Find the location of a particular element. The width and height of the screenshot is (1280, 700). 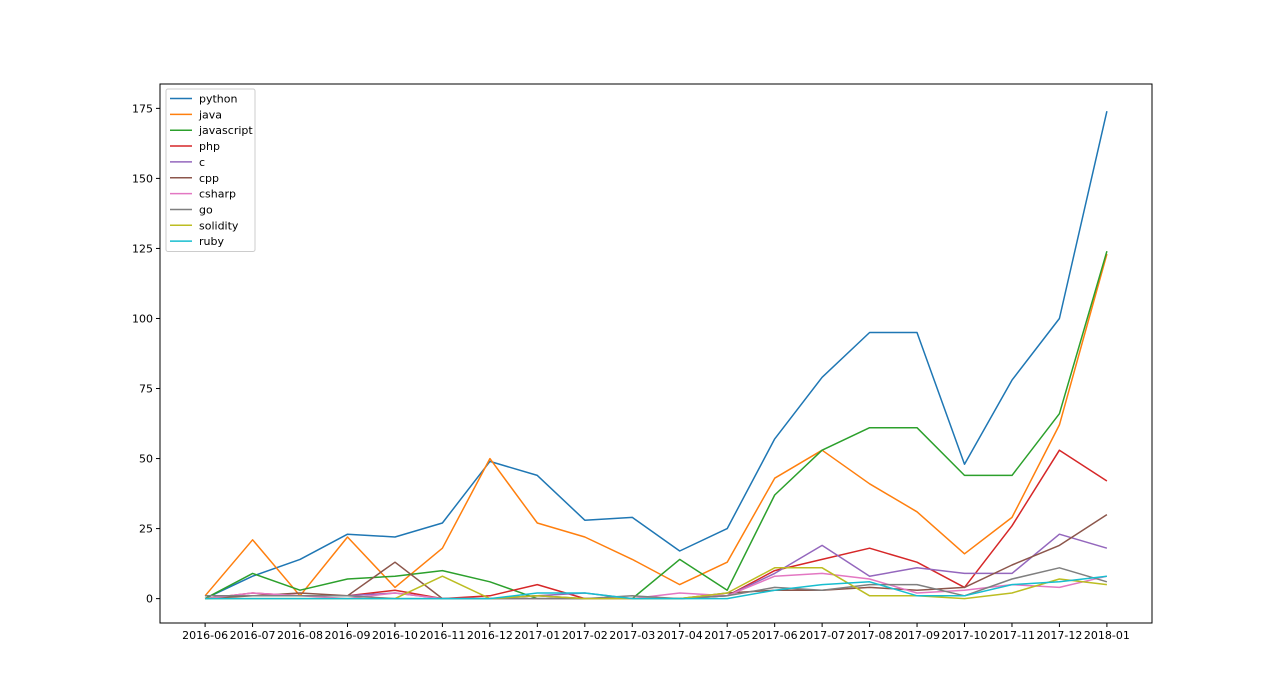

legend-label-c: c is located at coordinates (202, 162).